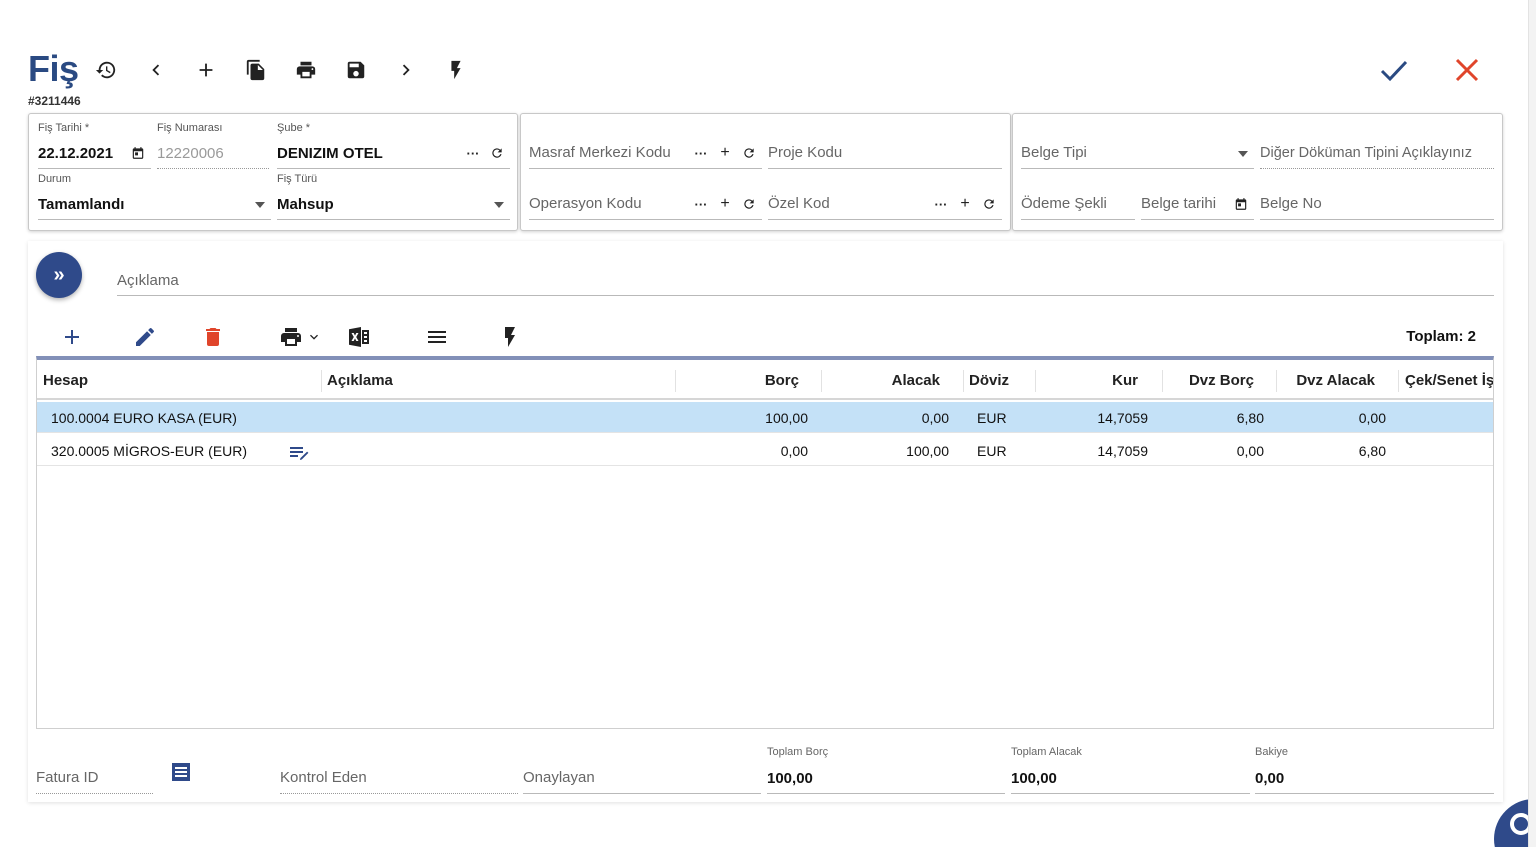 This screenshot has height=847, width=1536. I want to click on column-header-credit: Alacak, so click(915, 380).